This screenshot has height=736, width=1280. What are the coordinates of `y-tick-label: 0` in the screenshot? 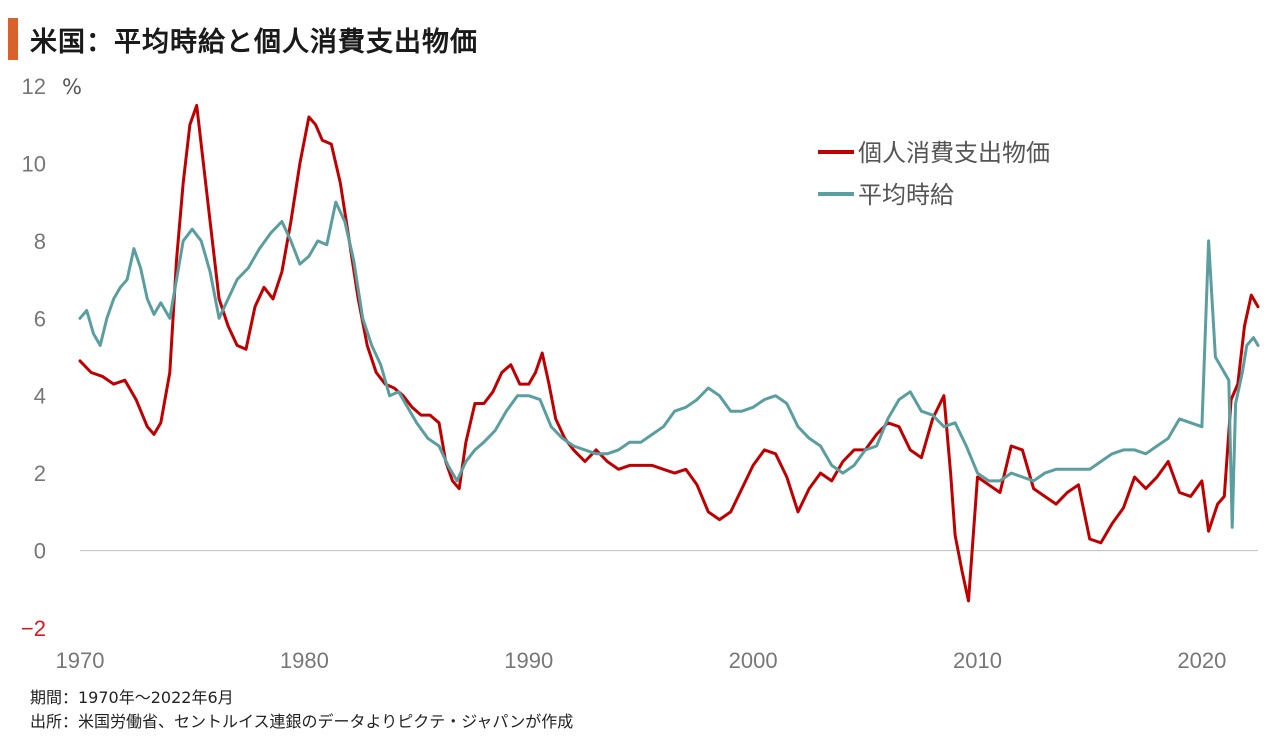 It's located at (40, 551).